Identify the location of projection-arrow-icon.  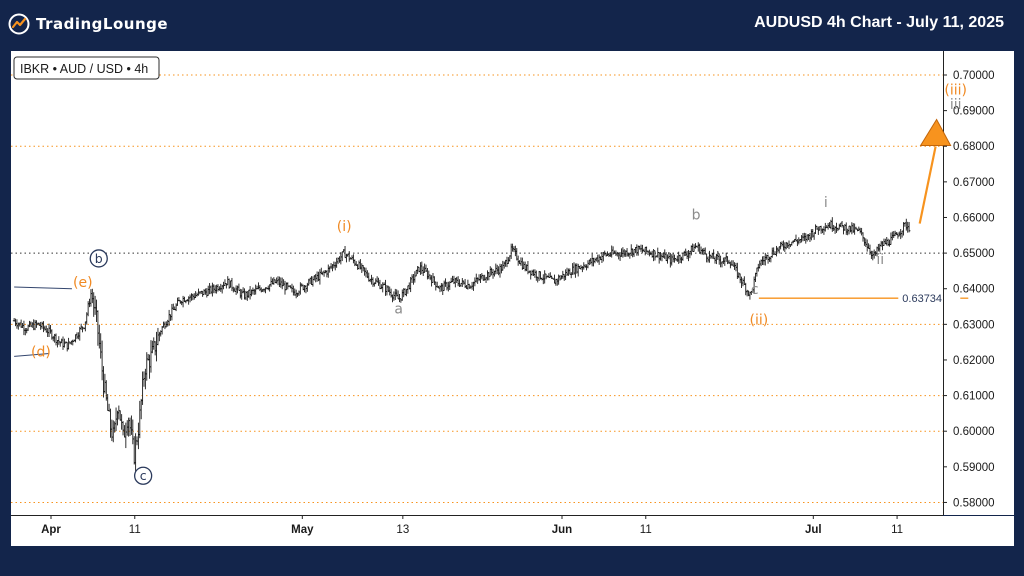
(935, 132).